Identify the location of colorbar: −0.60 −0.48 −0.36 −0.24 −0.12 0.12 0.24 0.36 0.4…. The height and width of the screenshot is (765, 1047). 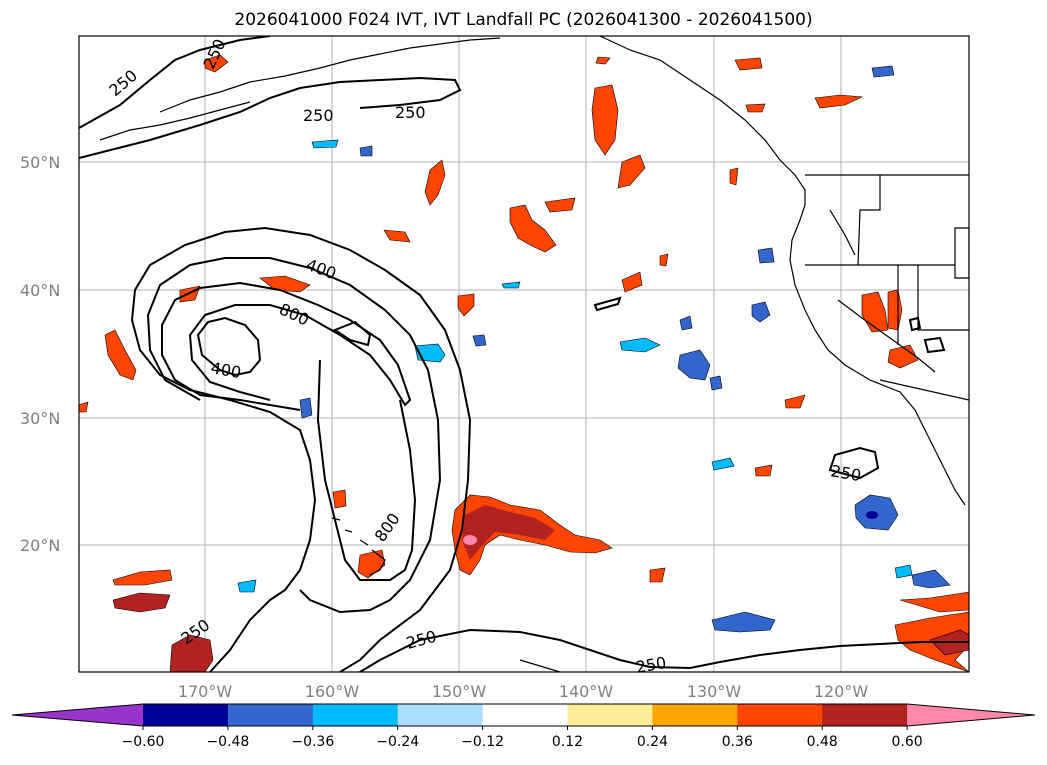
(523, 726).